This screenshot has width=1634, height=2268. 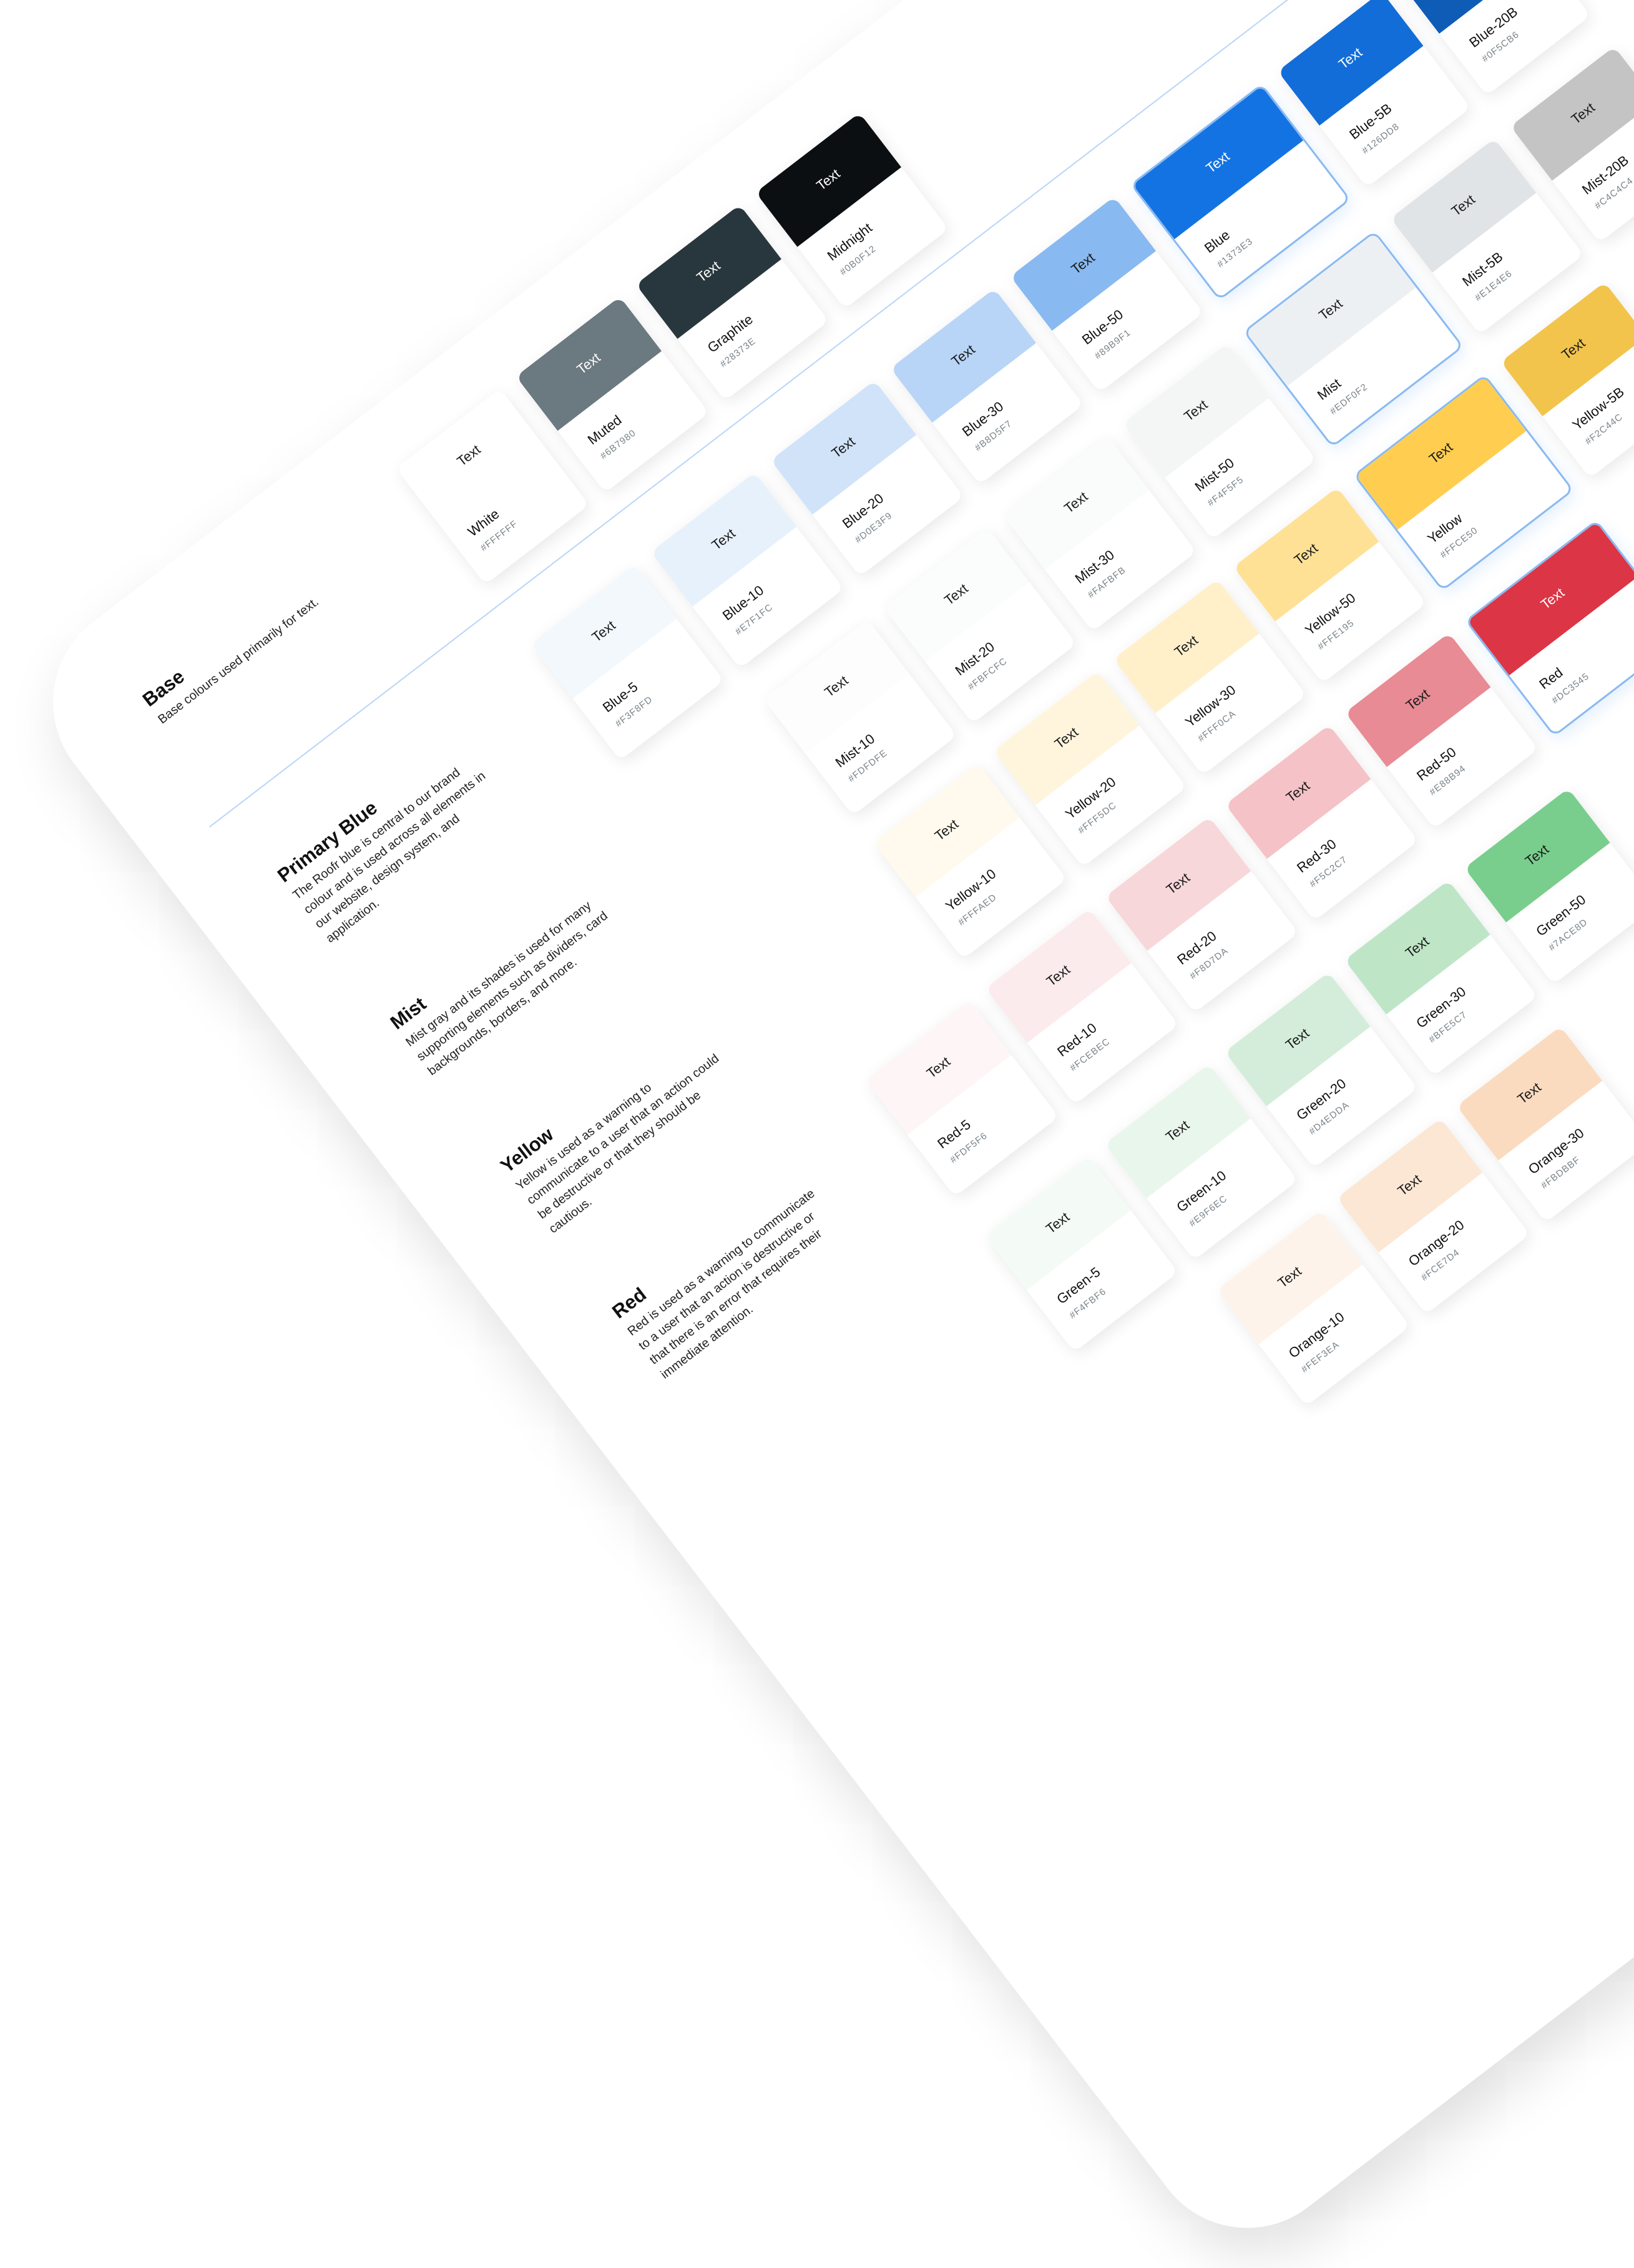 What do you see at coordinates (1201, 1191) in the screenshot?
I see `color-name: Green-10` at bounding box center [1201, 1191].